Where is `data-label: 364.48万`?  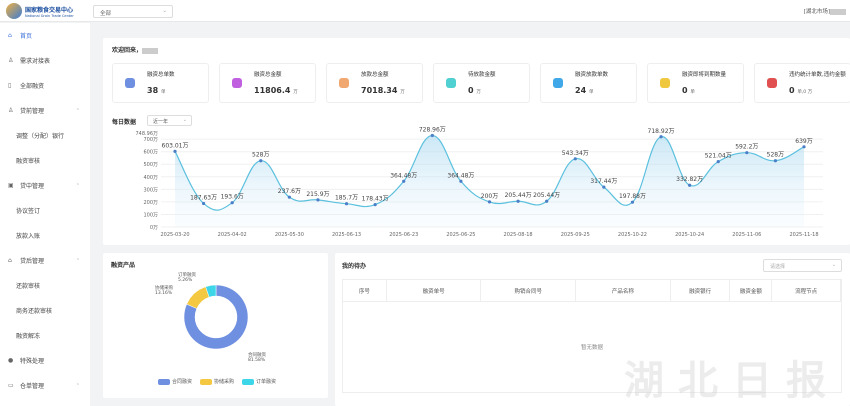
data-label: 364.48万 is located at coordinates (460, 175).